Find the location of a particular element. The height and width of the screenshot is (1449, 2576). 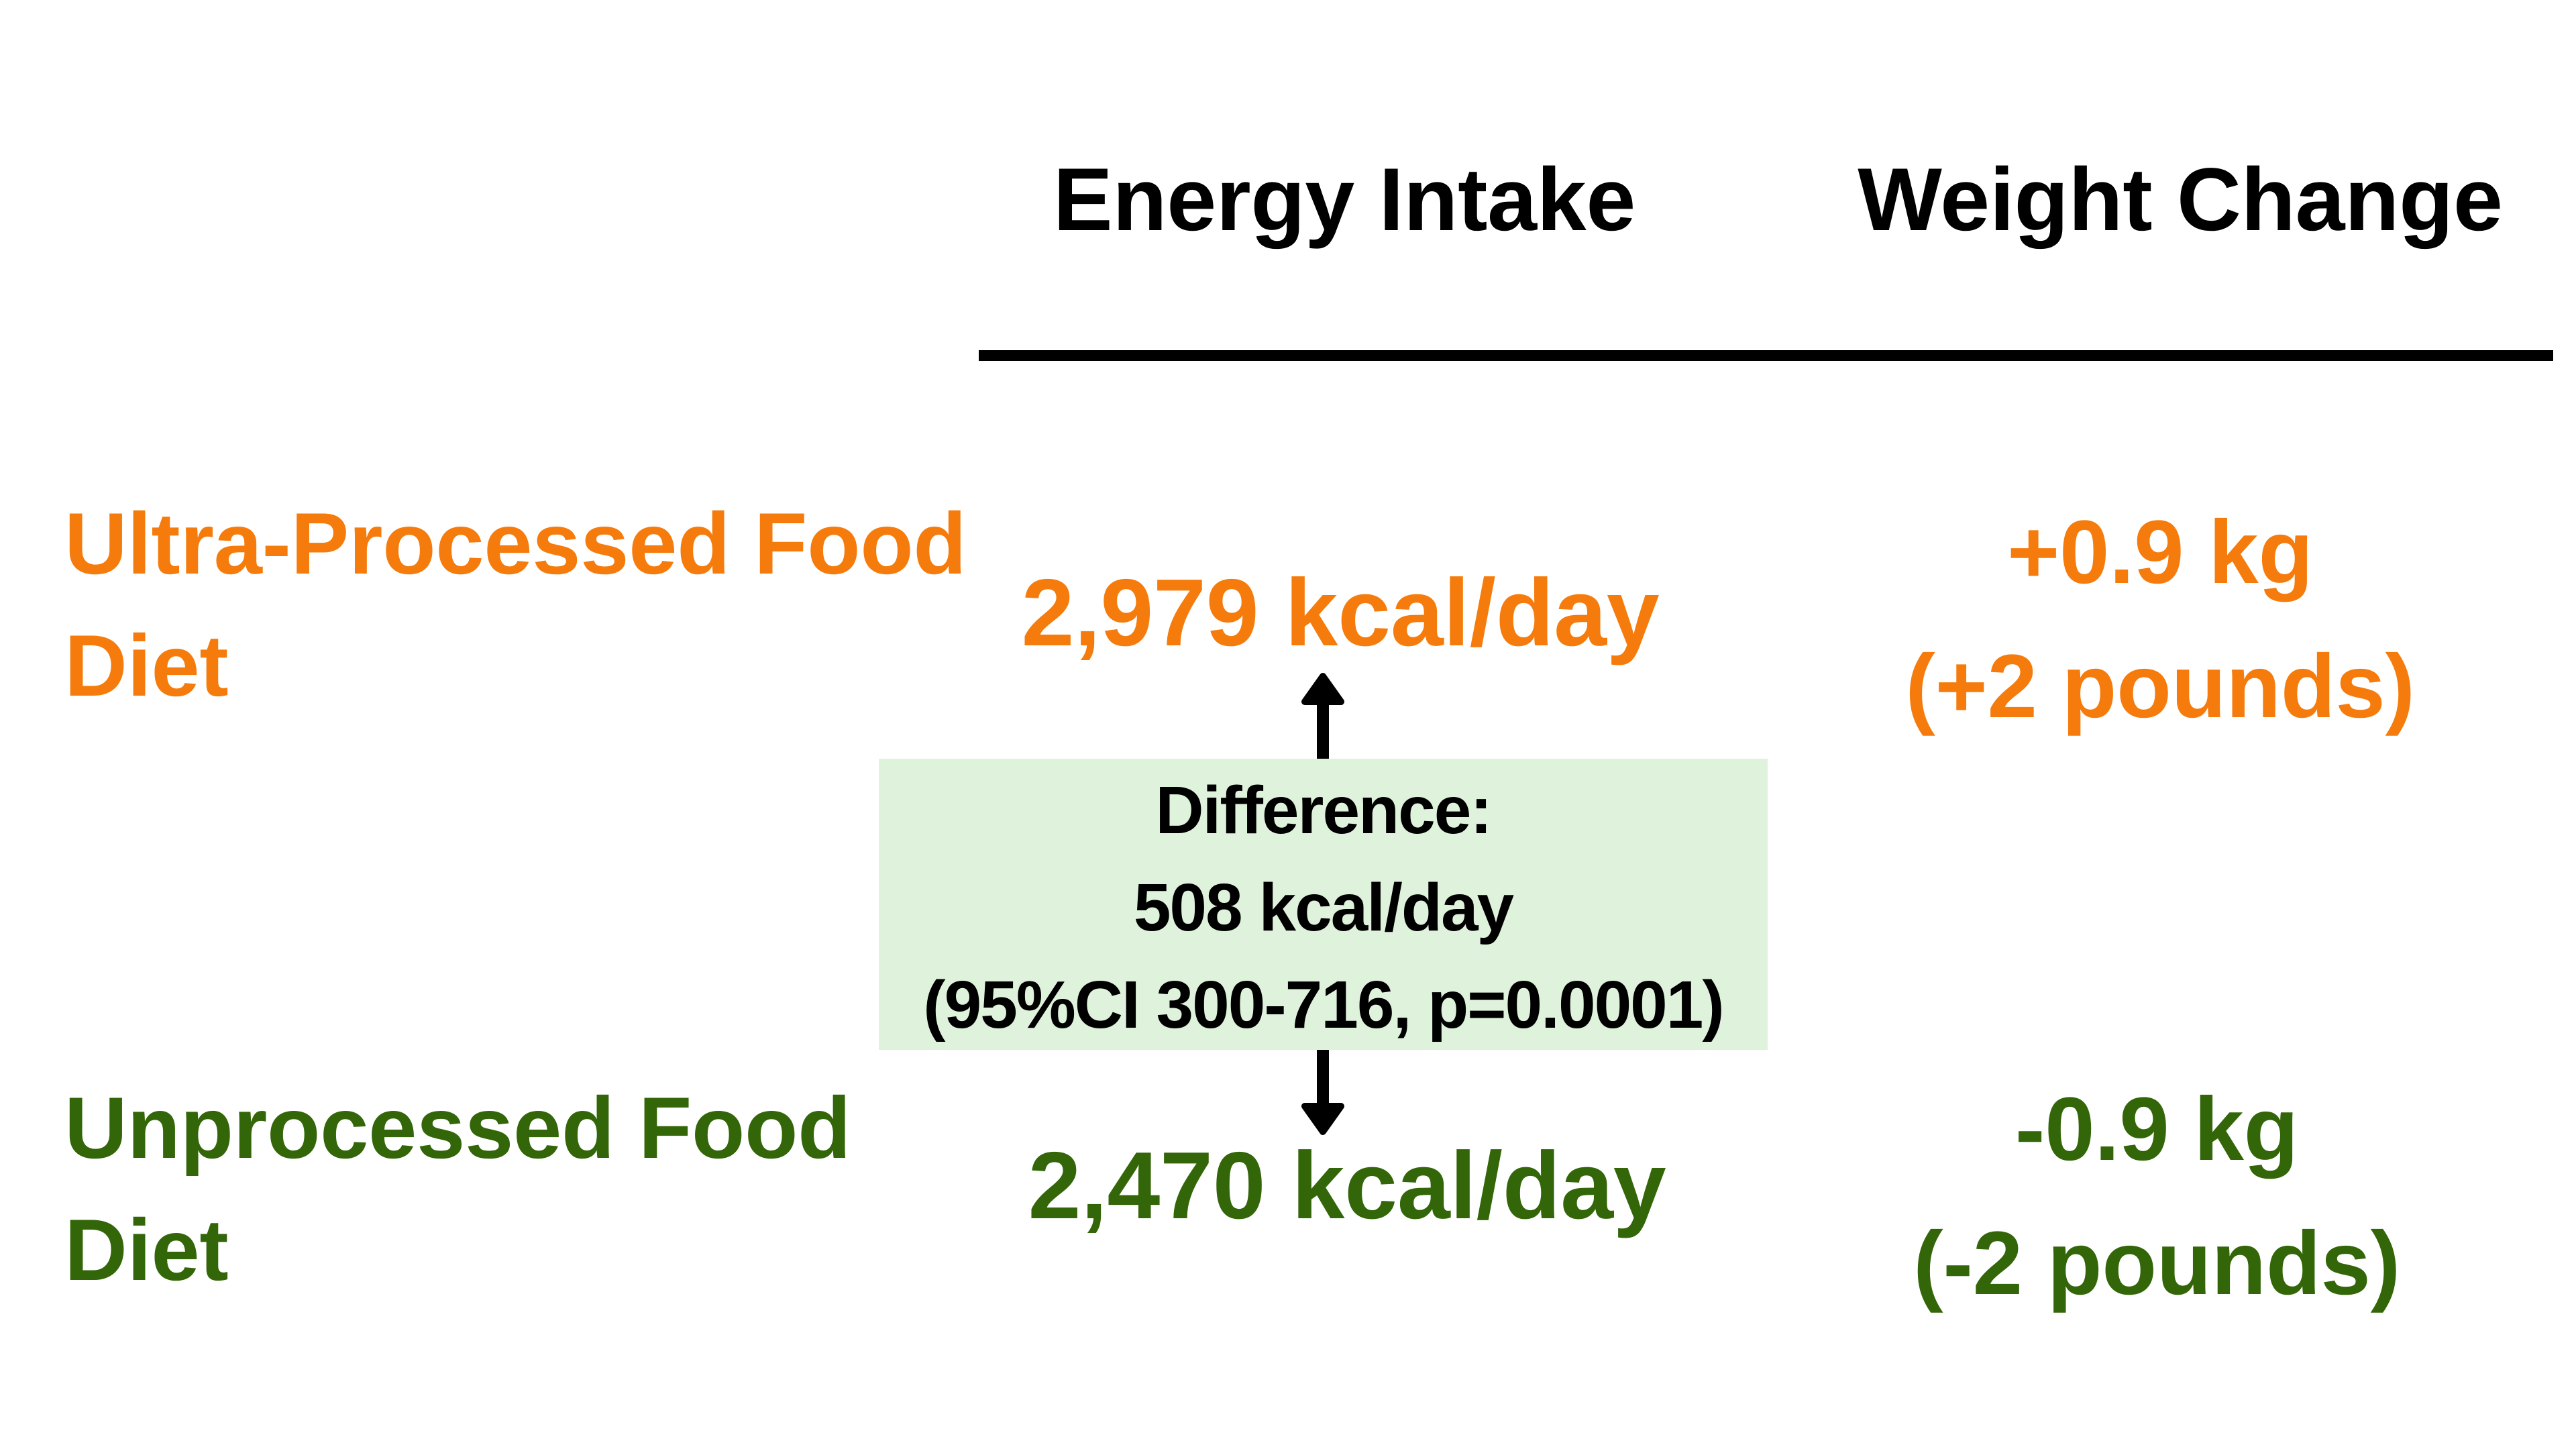

arrow-down-icon is located at coordinates (1322, 1092).